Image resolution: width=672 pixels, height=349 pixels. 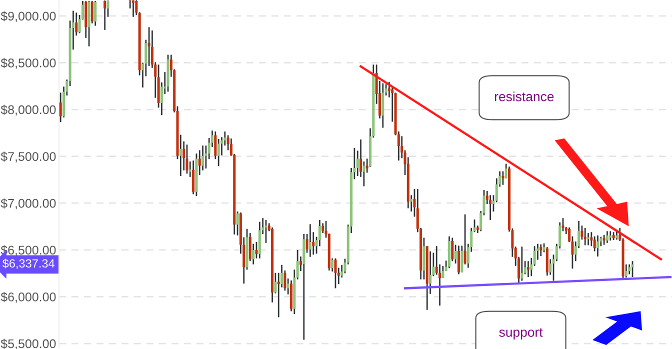 What do you see at coordinates (28, 110) in the screenshot?
I see `y-tick-label: $8,000.00` at bounding box center [28, 110].